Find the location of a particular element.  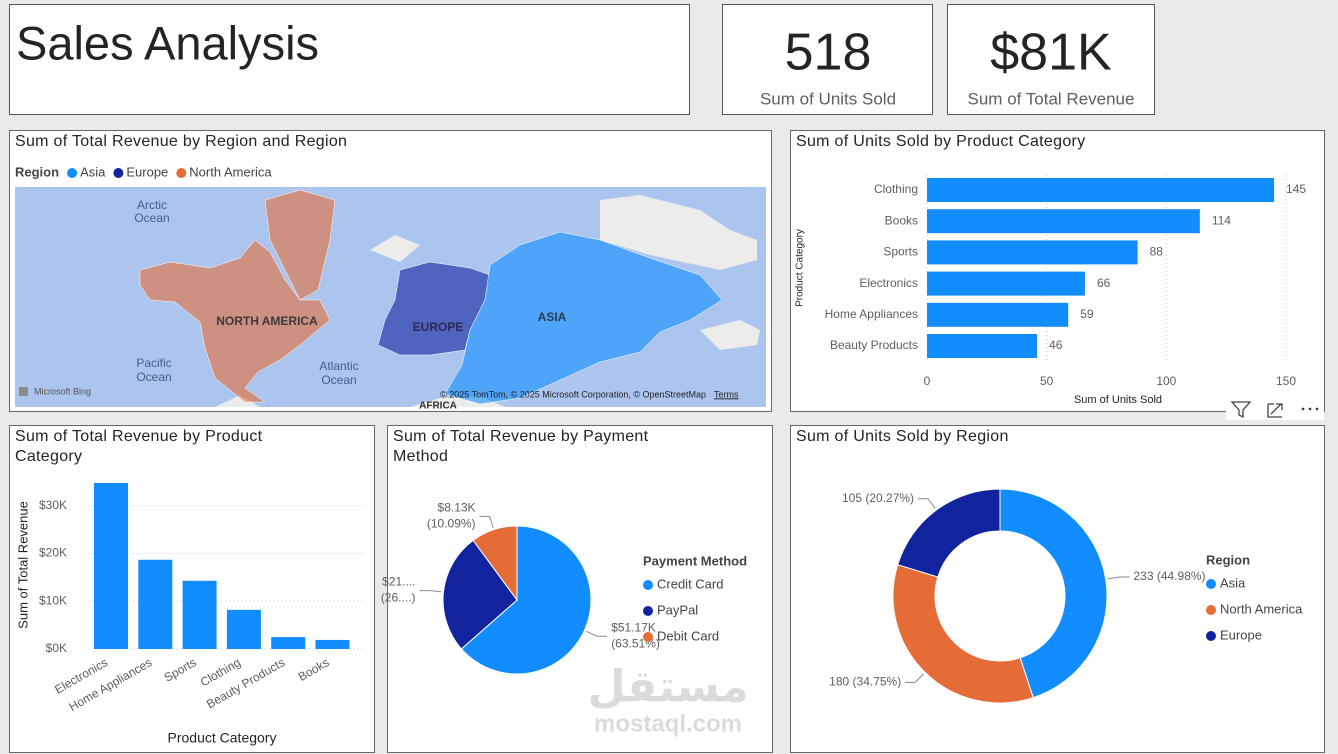

visual-title-box: Sum of Units Sold by Region is located at coordinates (902, 436).